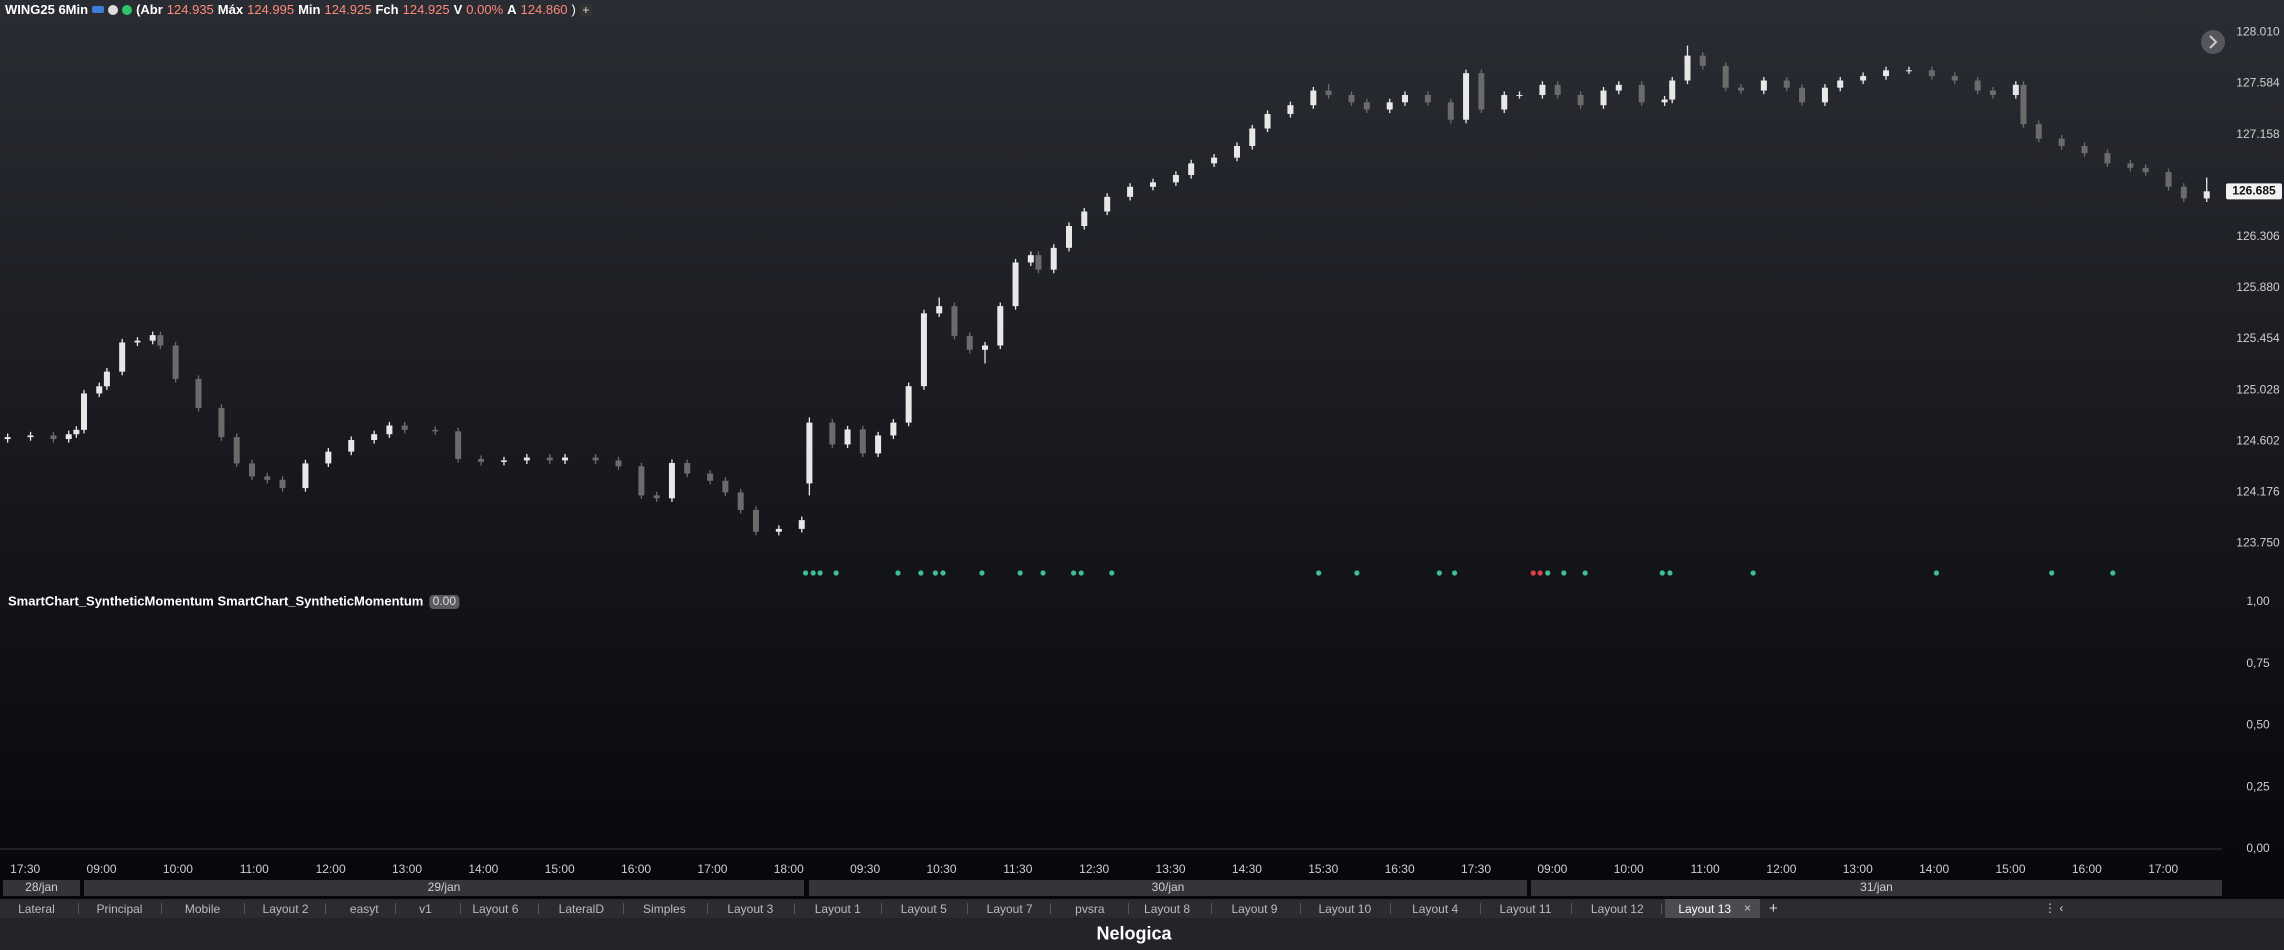 This screenshot has width=2284, height=950. Describe the element at coordinates (2258, 543) in the screenshot. I see `y-tick-label: 123.750` at that location.